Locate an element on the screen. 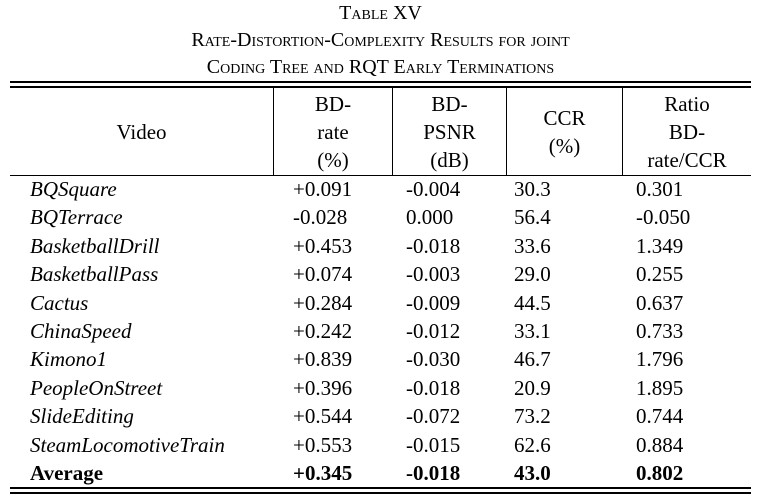  header-video: Video is located at coordinates (141, 131).